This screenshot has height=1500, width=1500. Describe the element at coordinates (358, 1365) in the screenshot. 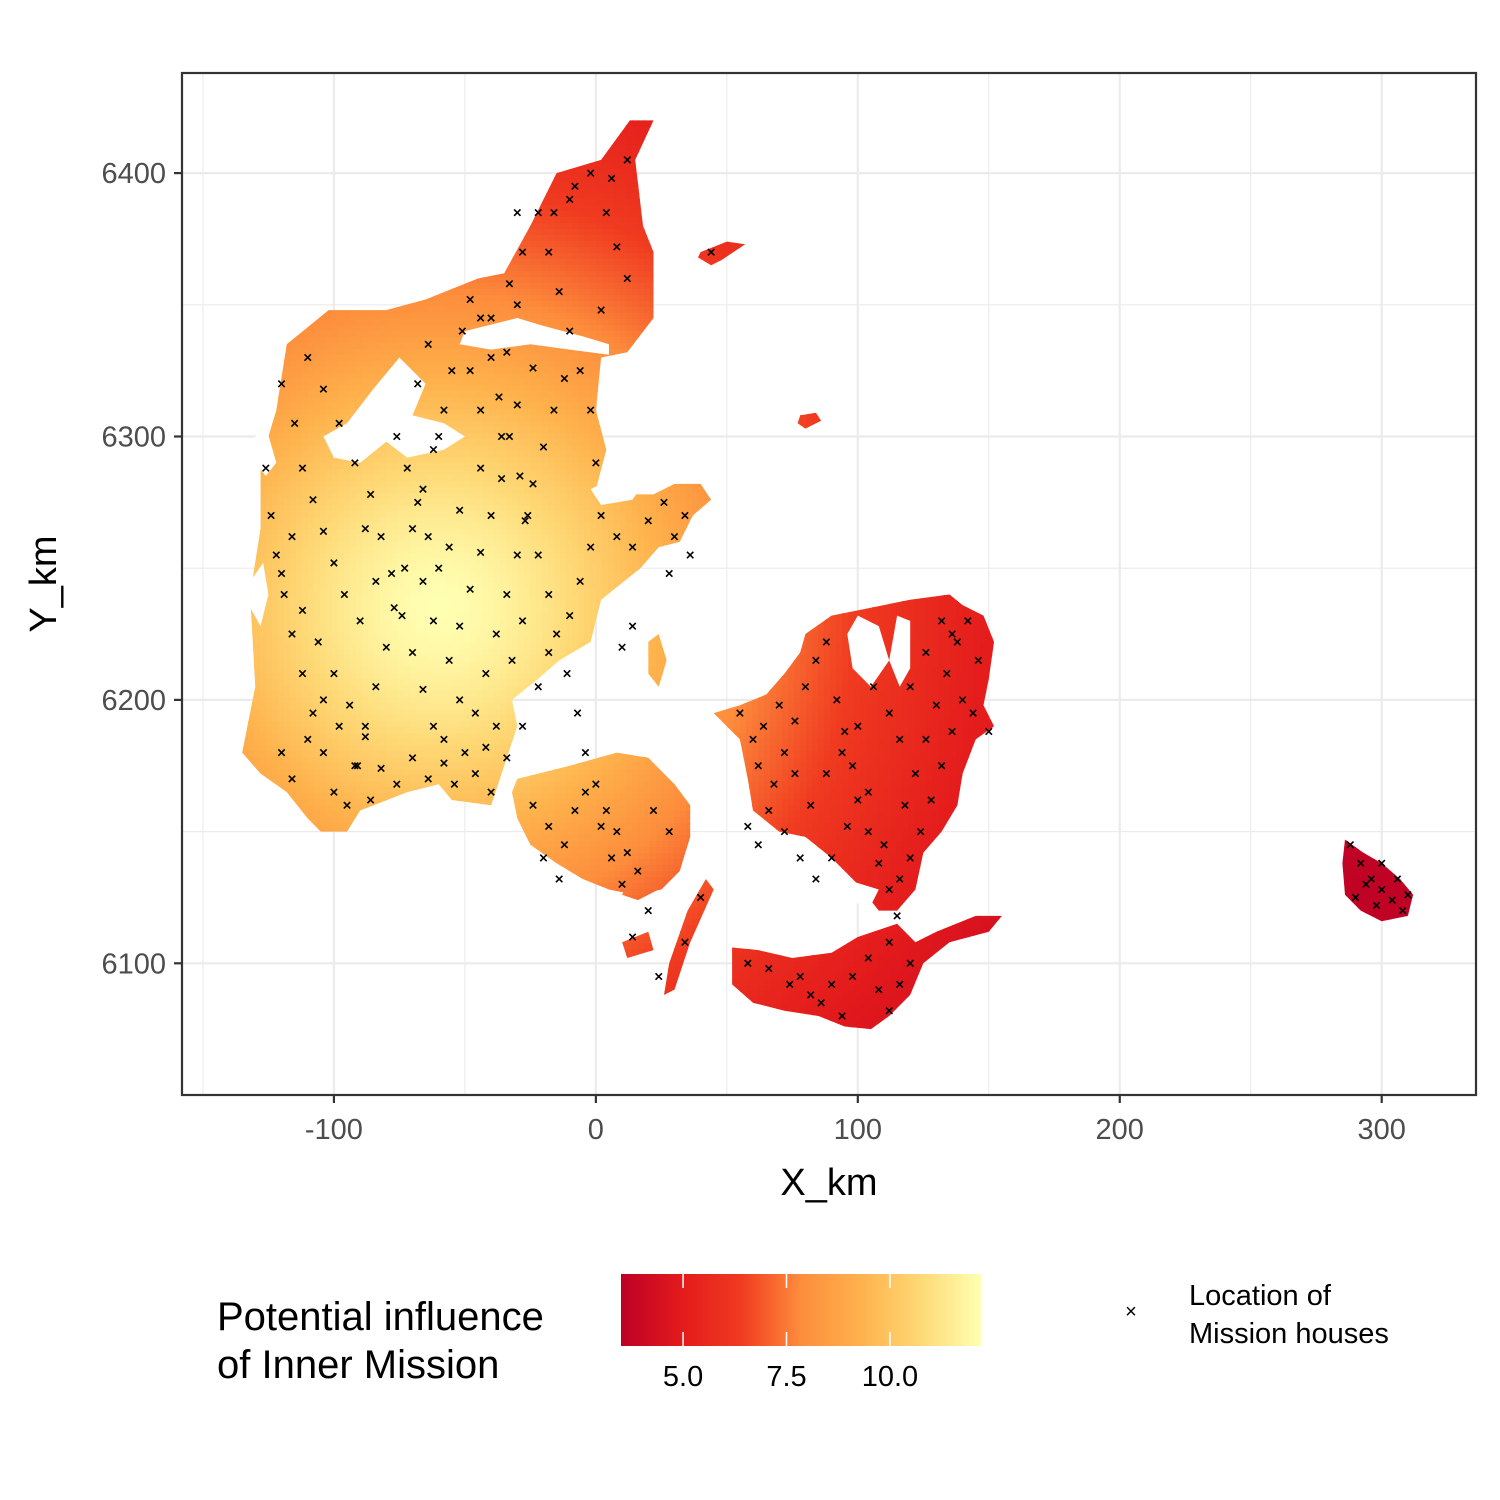

I see `color-legend-title-line-2: of Inner Mission` at that location.